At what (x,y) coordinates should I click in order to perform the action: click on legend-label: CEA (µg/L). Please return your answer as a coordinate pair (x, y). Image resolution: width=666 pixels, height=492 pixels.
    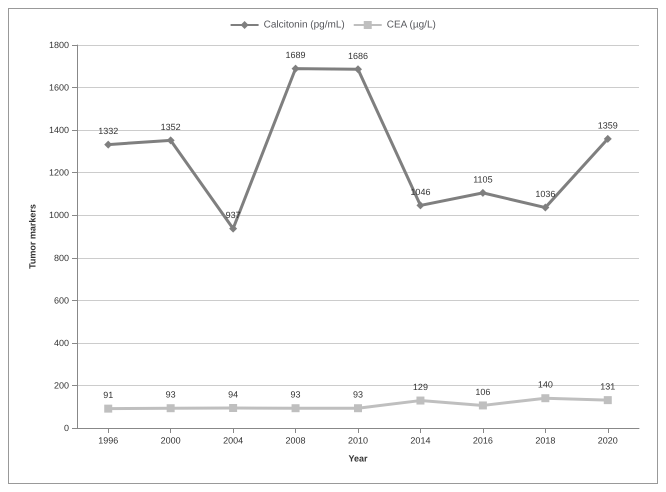
    Looking at the image, I should click on (411, 25).